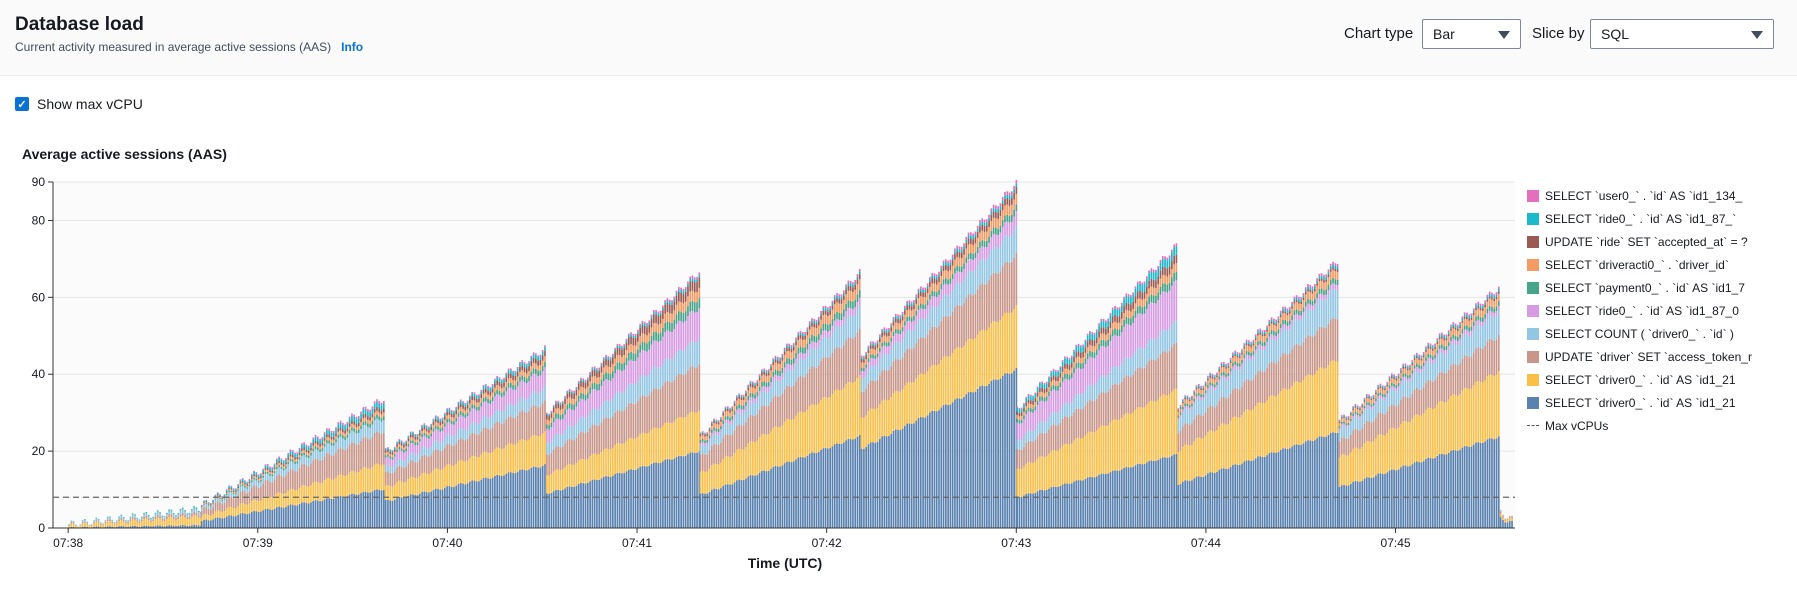 This screenshot has width=1797, height=611. I want to click on chart-type-select: Bar, so click(1471, 34).